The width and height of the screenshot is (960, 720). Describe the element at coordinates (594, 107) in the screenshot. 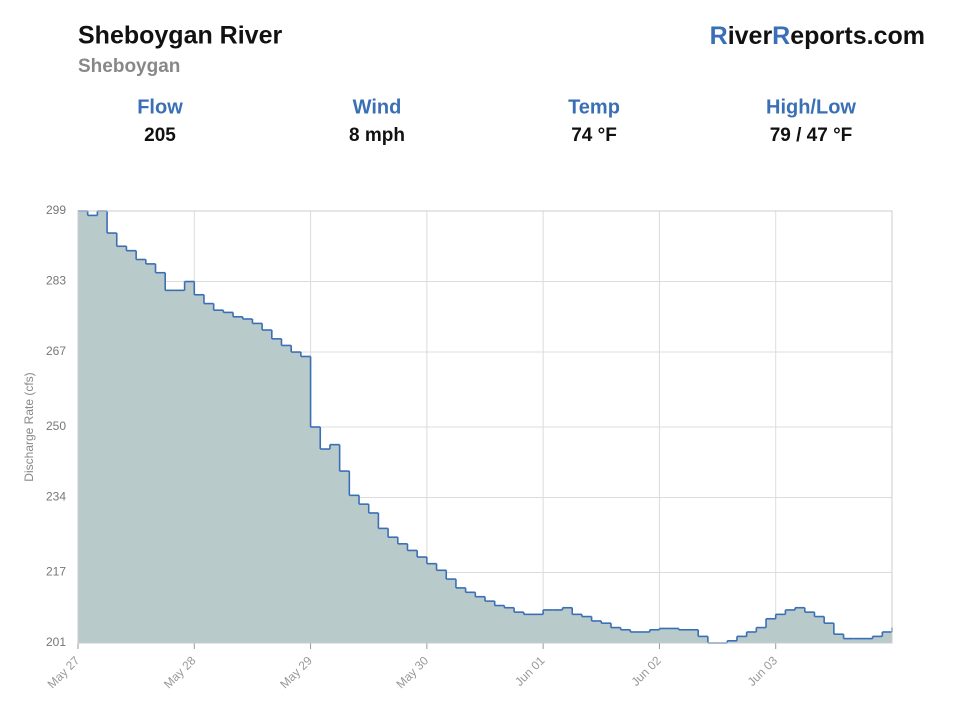

I see `stat-label: Temp` at that location.